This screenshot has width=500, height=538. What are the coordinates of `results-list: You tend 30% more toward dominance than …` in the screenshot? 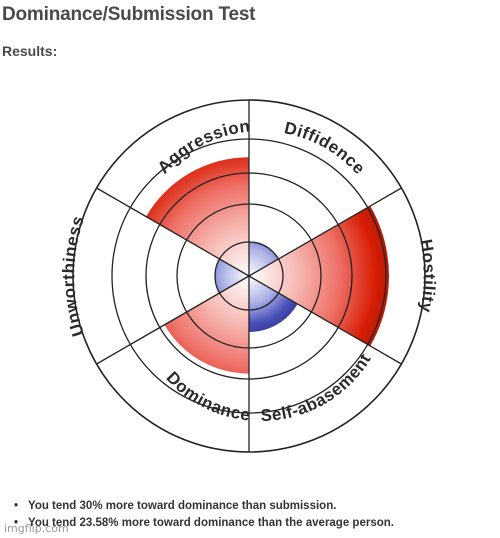 It's located at (204, 515).